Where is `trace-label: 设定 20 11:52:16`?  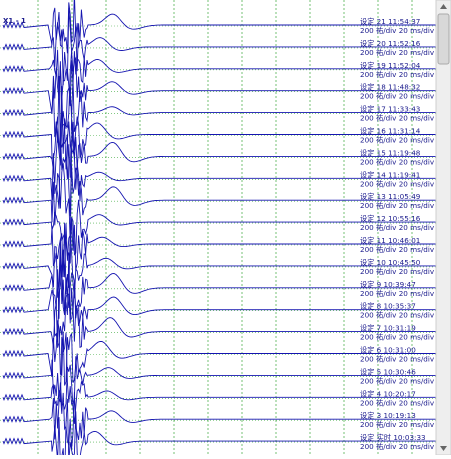 trace-label: 设定 20 11:52:16 is located at coordinates (390, 43).